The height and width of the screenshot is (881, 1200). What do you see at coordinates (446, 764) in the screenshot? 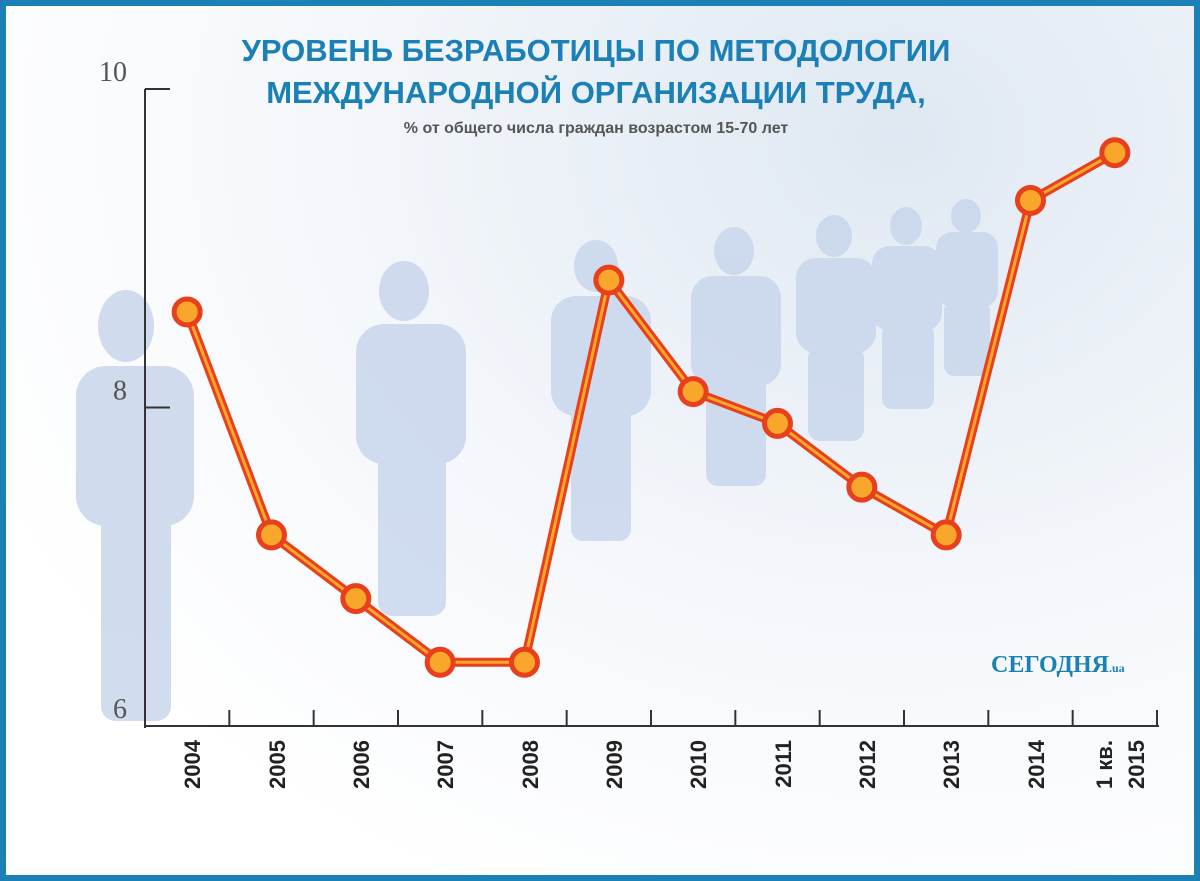
I see `x-tick-label: 2007` at bounding box center [446, 764].